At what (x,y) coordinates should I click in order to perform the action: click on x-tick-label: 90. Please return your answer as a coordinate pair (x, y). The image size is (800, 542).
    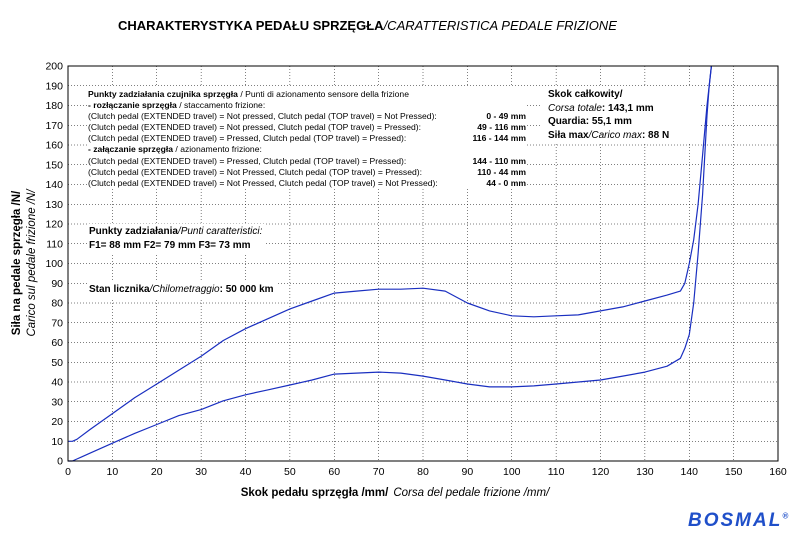
    Looking at the image, I should click on (468, 472).